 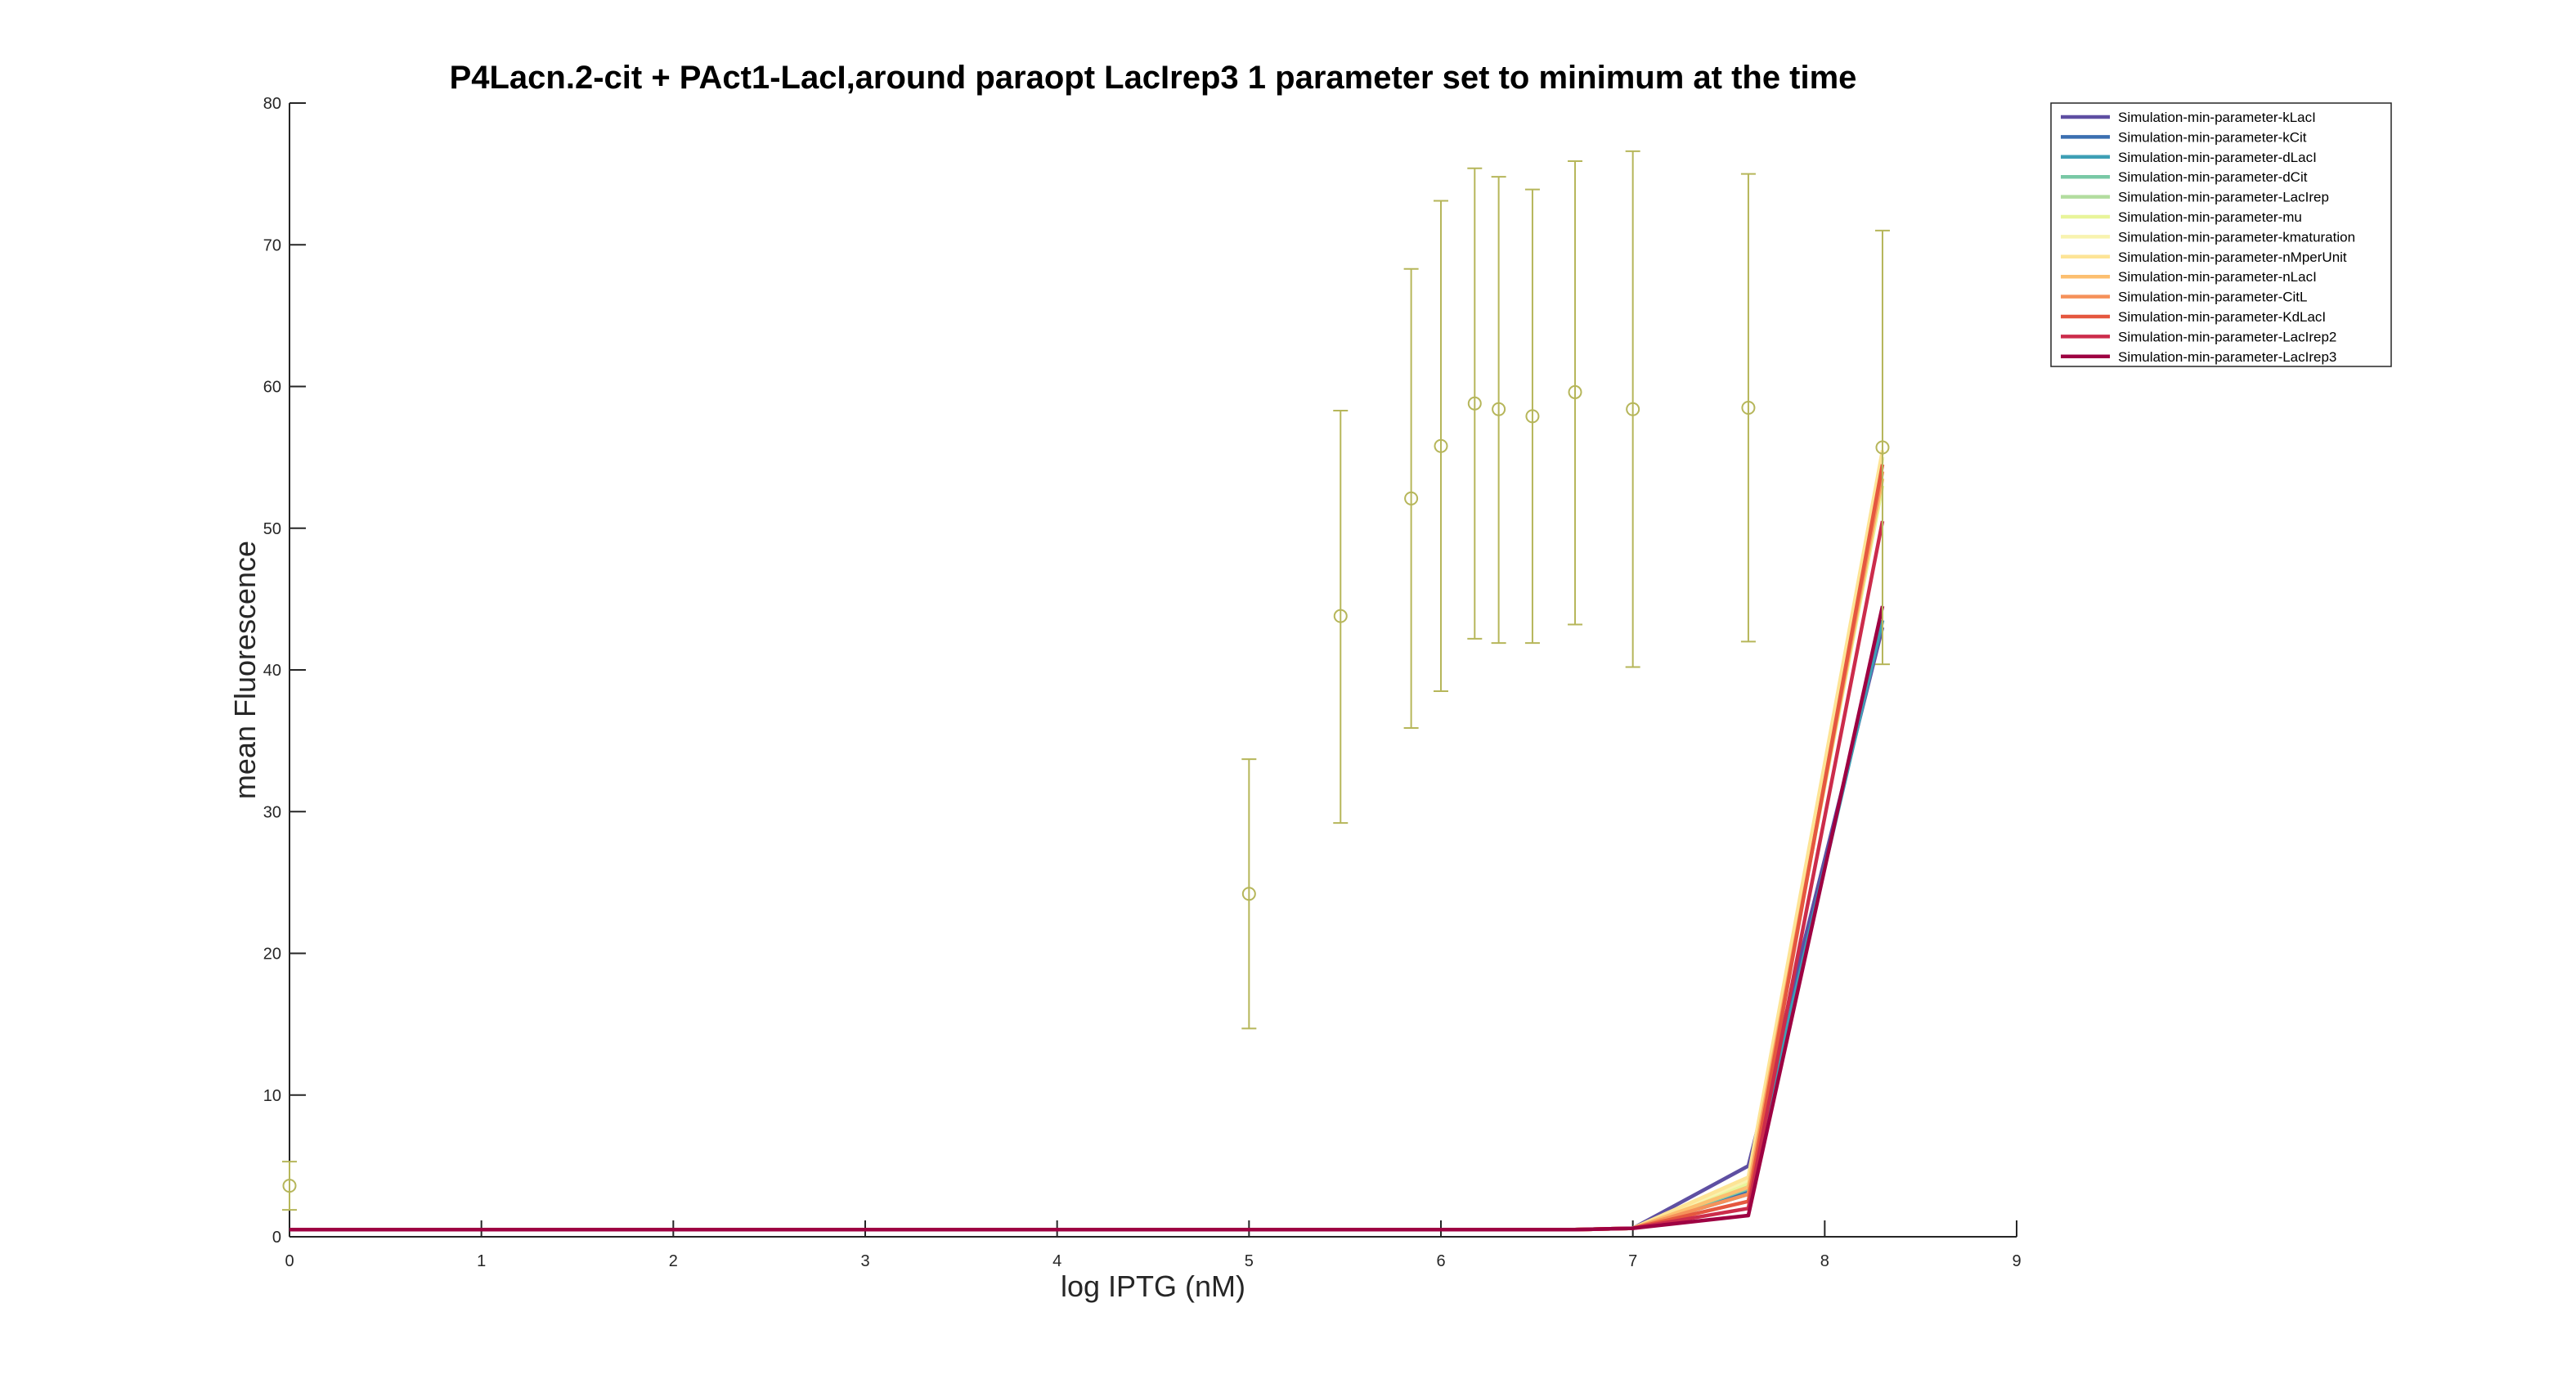 I want to click on legend-box, so click(x=2221, y=235).